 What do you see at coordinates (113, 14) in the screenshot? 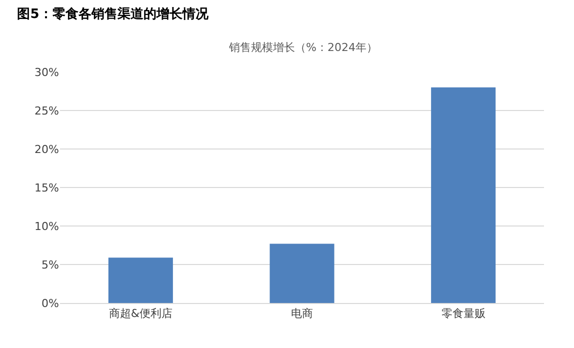
I see `chart-title: 图5：零食各销售渠道的增长情况` at bounding box center [113, 14].